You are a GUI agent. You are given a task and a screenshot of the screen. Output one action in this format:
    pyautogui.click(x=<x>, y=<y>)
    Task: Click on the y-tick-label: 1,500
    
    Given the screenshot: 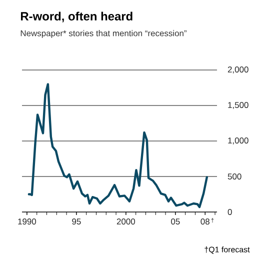 What is the action you would take?
    pyautogui.click(x=238, y=105)
    